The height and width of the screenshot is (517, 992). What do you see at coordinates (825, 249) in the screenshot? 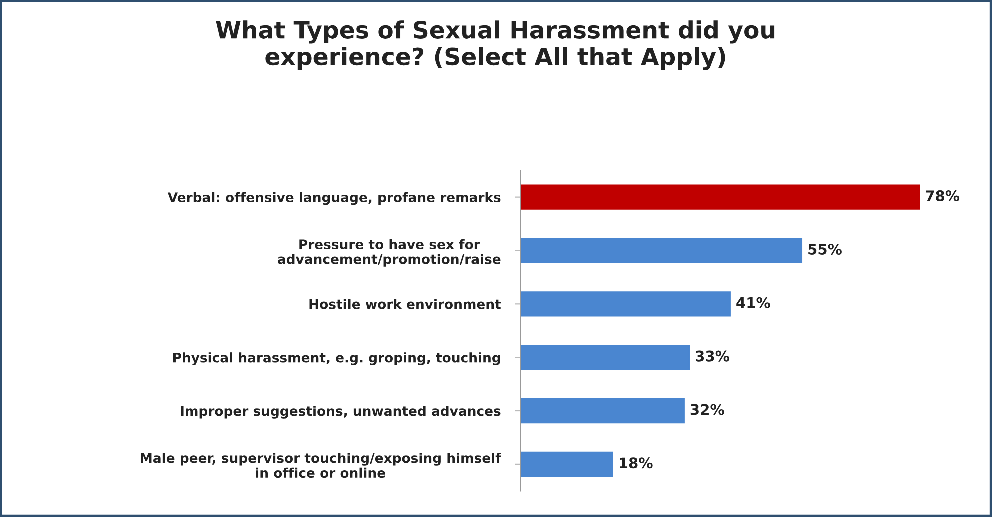
I see `data-label: 55%` at bounding box center [825, 249].